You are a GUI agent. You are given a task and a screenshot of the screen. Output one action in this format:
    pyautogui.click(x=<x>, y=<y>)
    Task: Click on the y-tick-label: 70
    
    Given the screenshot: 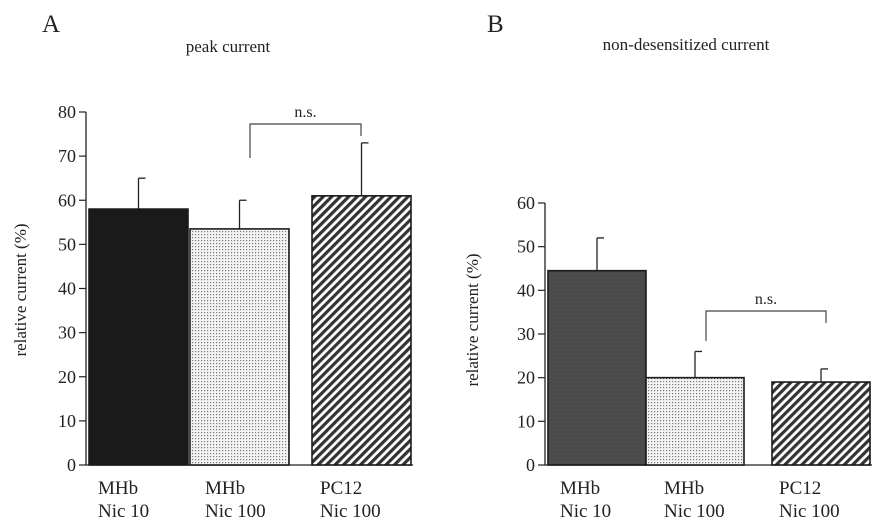 What is the action you would take?
    pyautogui.click(x=67, y=156)
    